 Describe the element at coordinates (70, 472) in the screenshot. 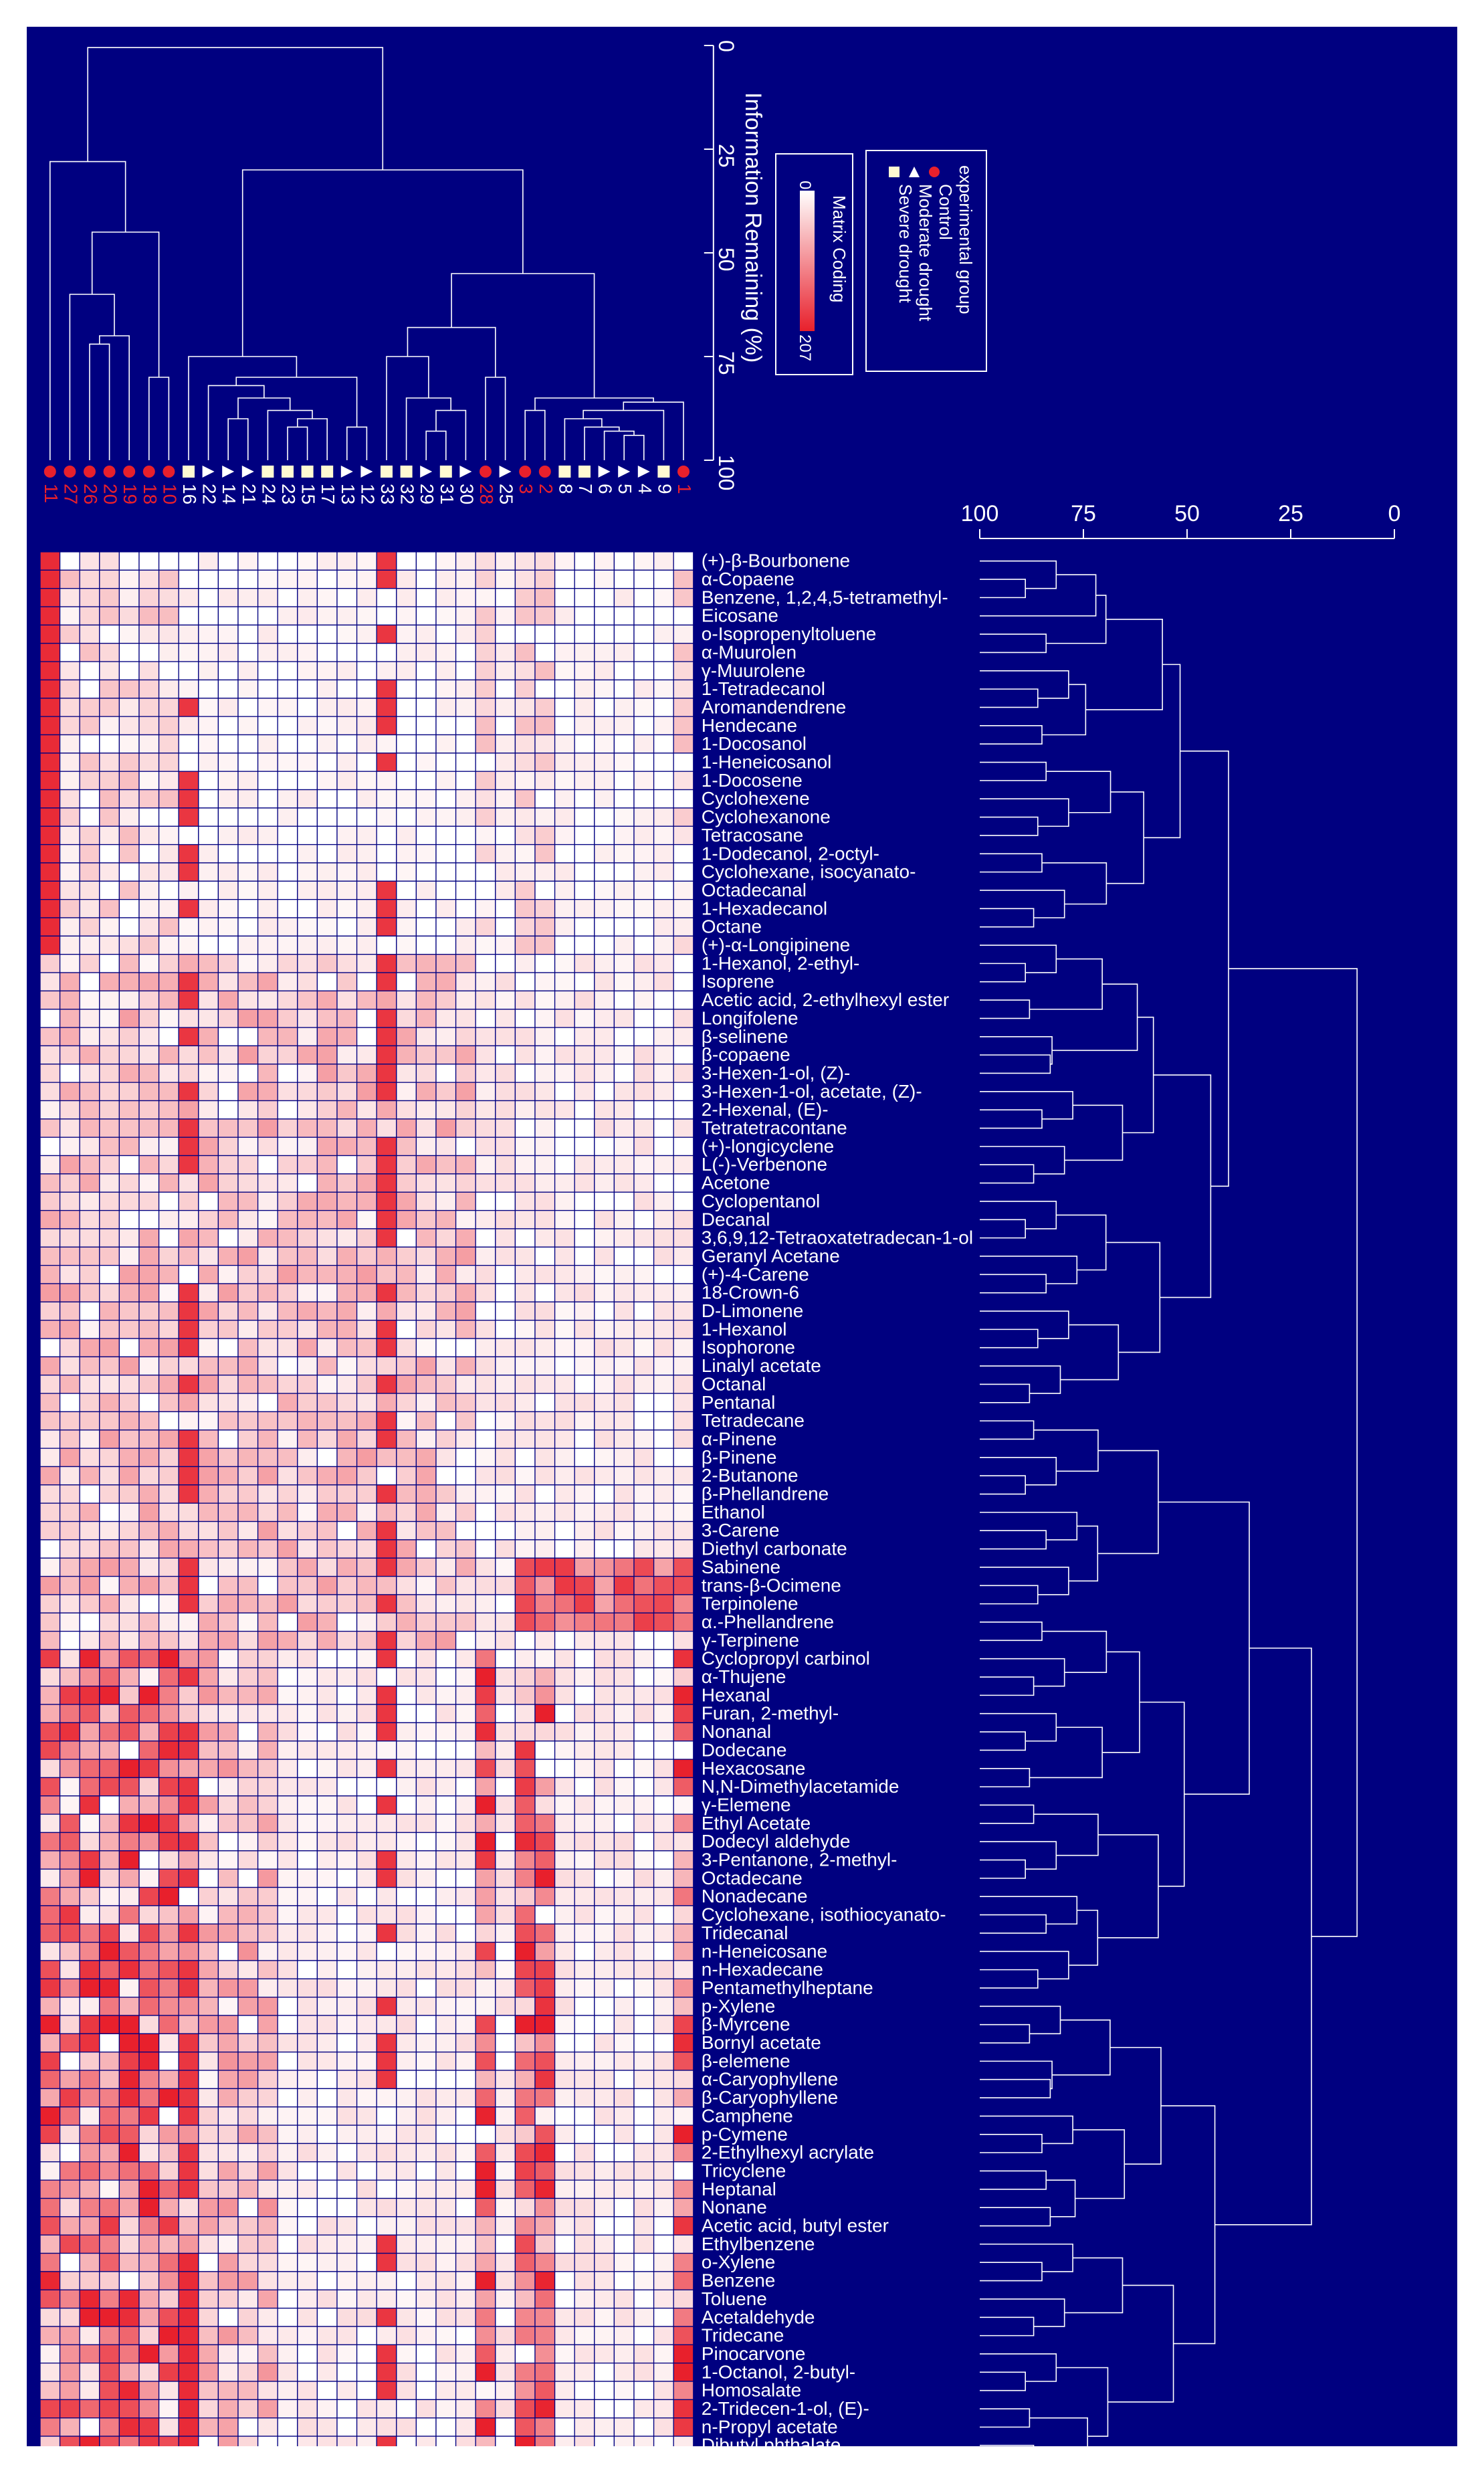

I see `sample-marker-control` at that location.